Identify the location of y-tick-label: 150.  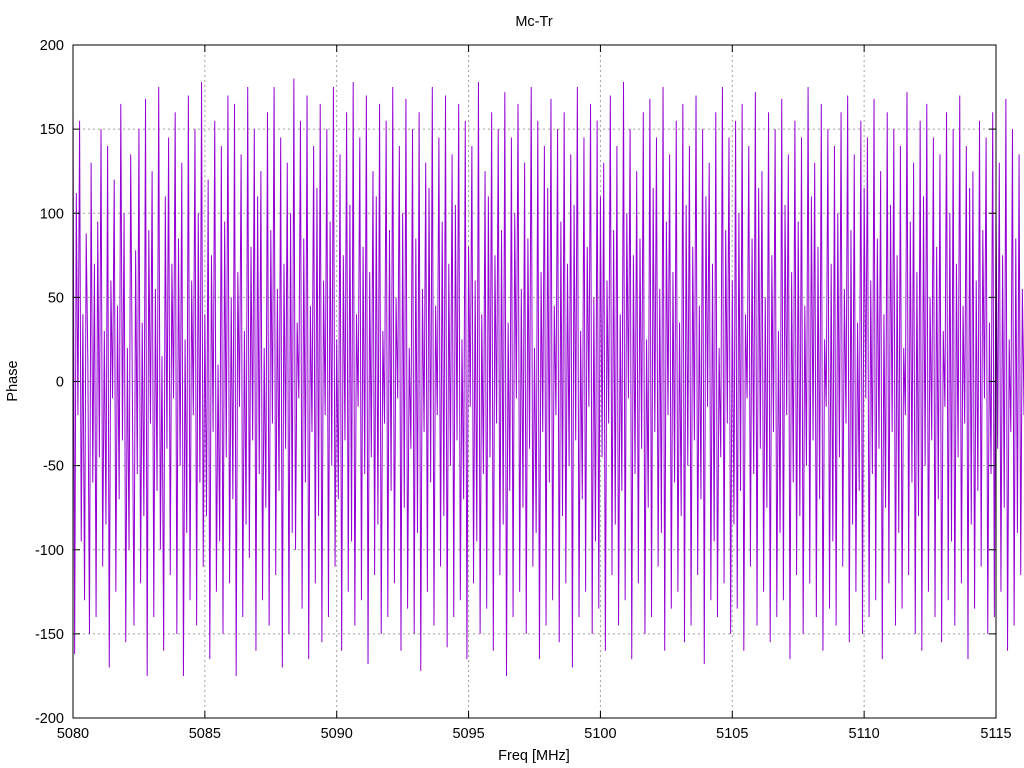
(52, 130).